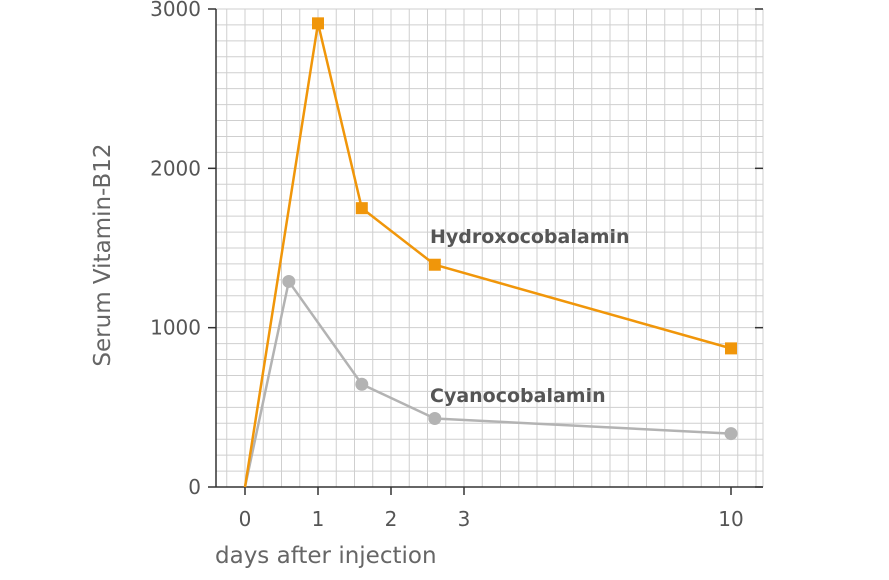 This screenshot has height=580, width=889. What do you see at coordinates (175, 168) in the screenshot?
I see `y-tick-label: 2000` at bounding box center [175, 168].